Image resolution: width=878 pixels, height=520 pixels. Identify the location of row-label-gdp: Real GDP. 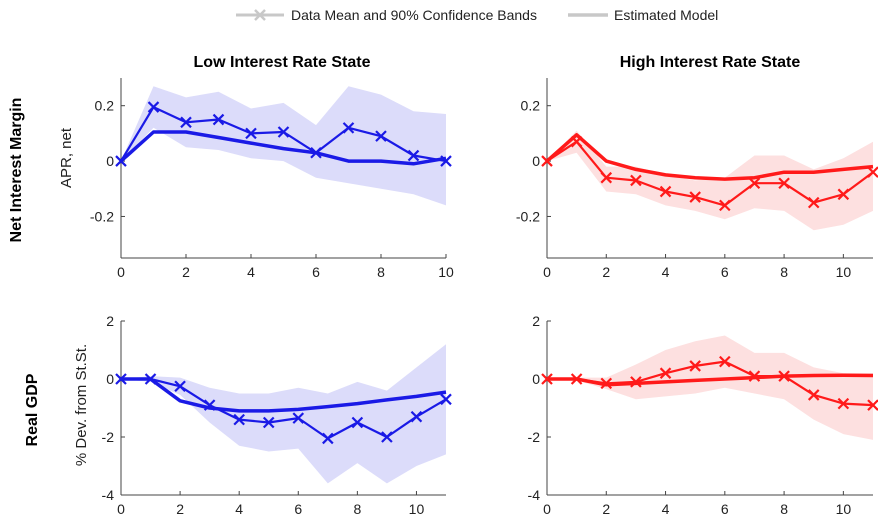
(32, 409).